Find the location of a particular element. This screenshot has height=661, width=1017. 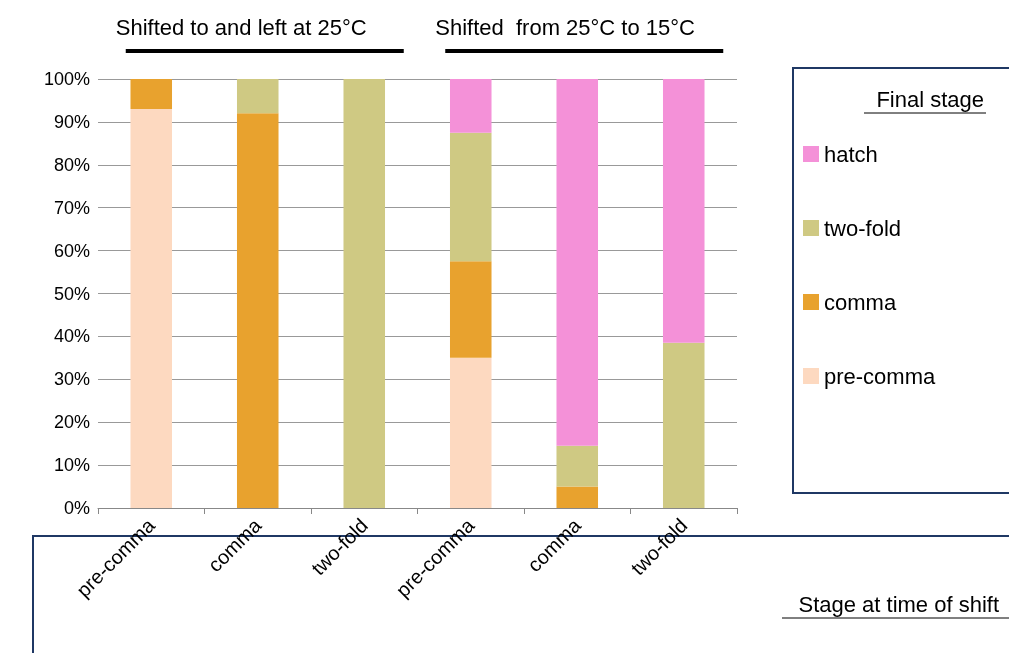

y-tick-label: 80% is located at coordinates (71, 164).